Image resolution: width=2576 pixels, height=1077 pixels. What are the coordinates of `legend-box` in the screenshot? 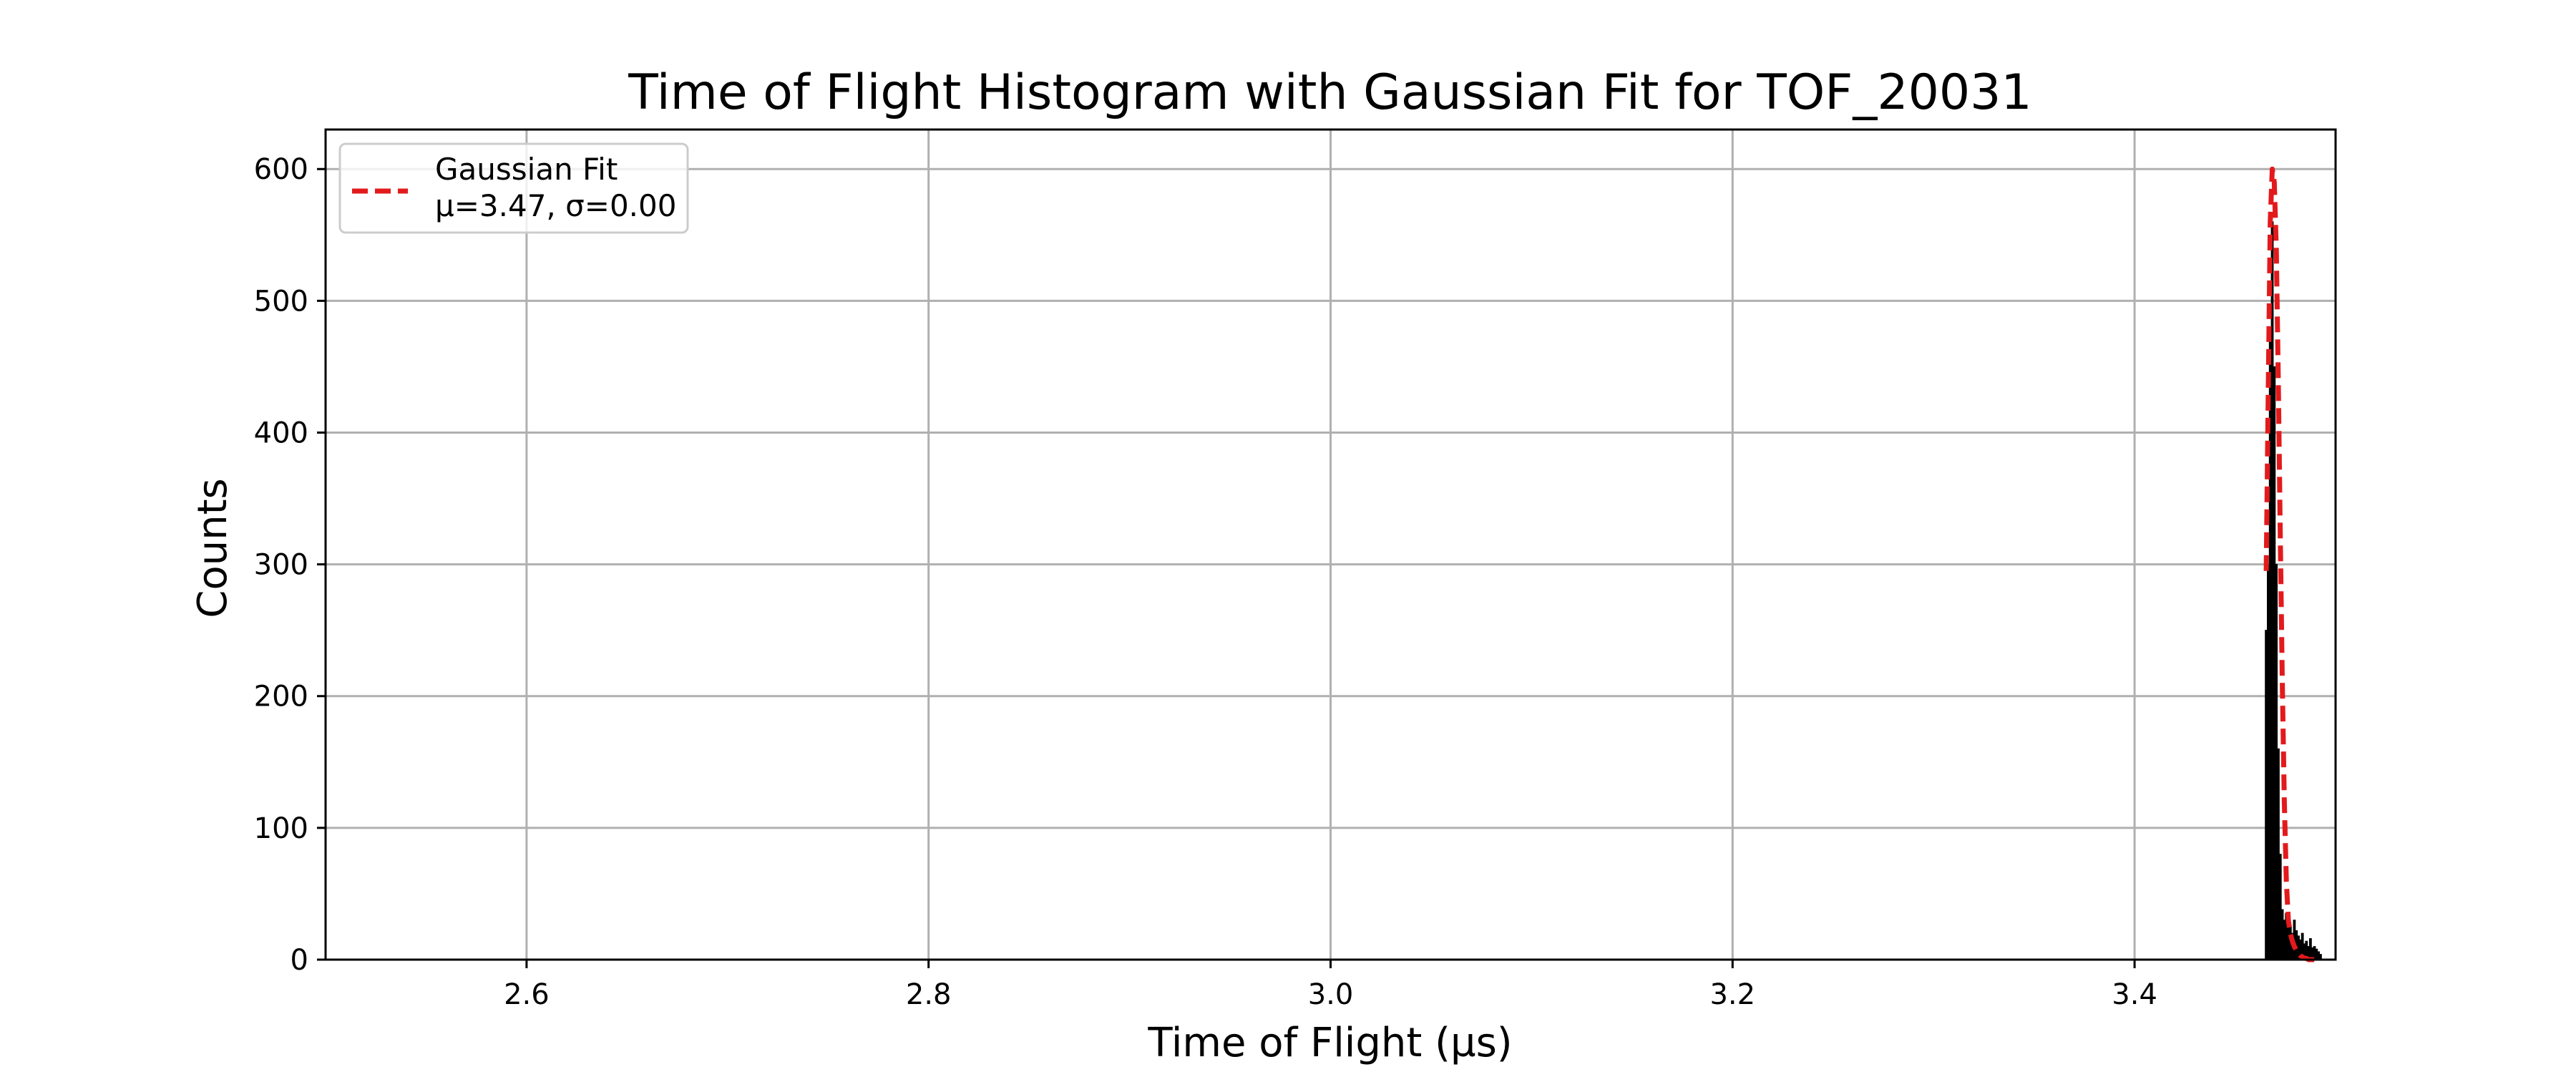 It's located at (513, 188).